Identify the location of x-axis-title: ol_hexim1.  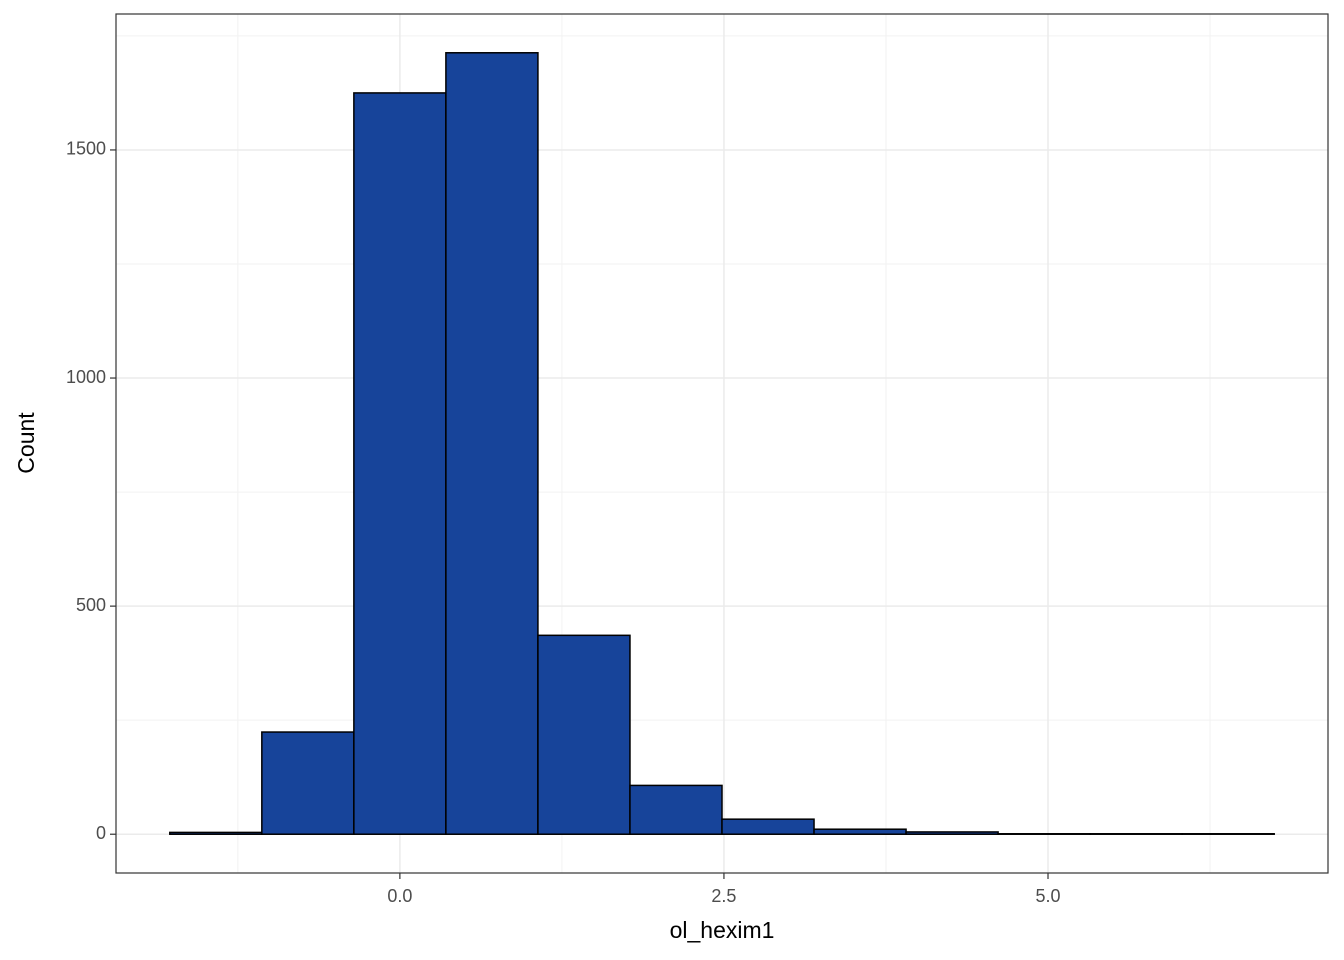
(722, 930).